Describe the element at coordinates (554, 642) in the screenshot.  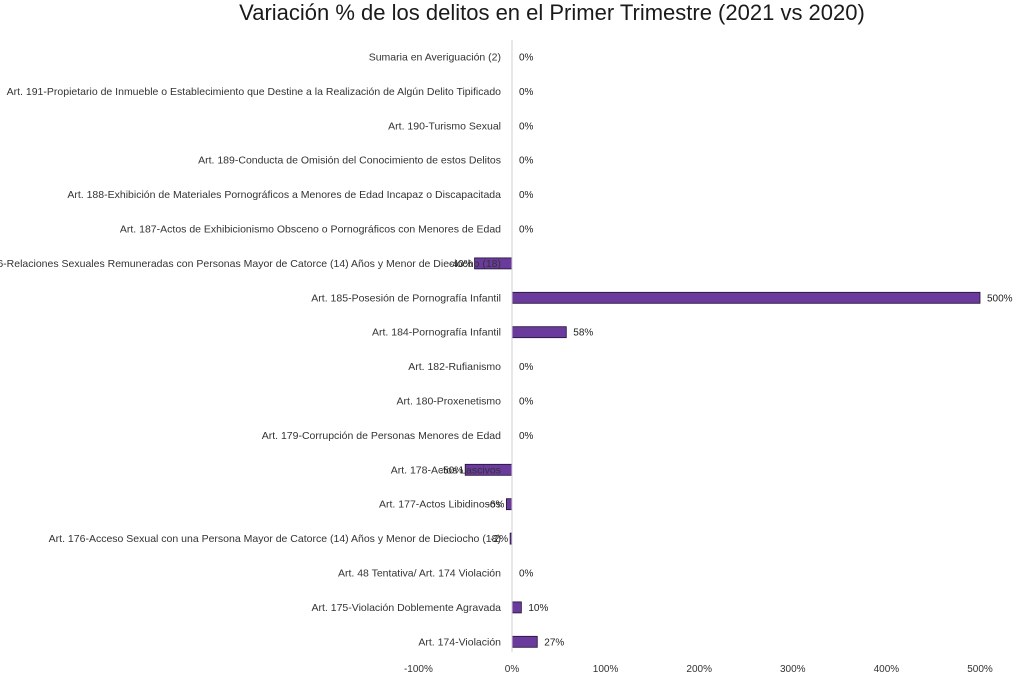
I see `value-label: 27%` at that location.